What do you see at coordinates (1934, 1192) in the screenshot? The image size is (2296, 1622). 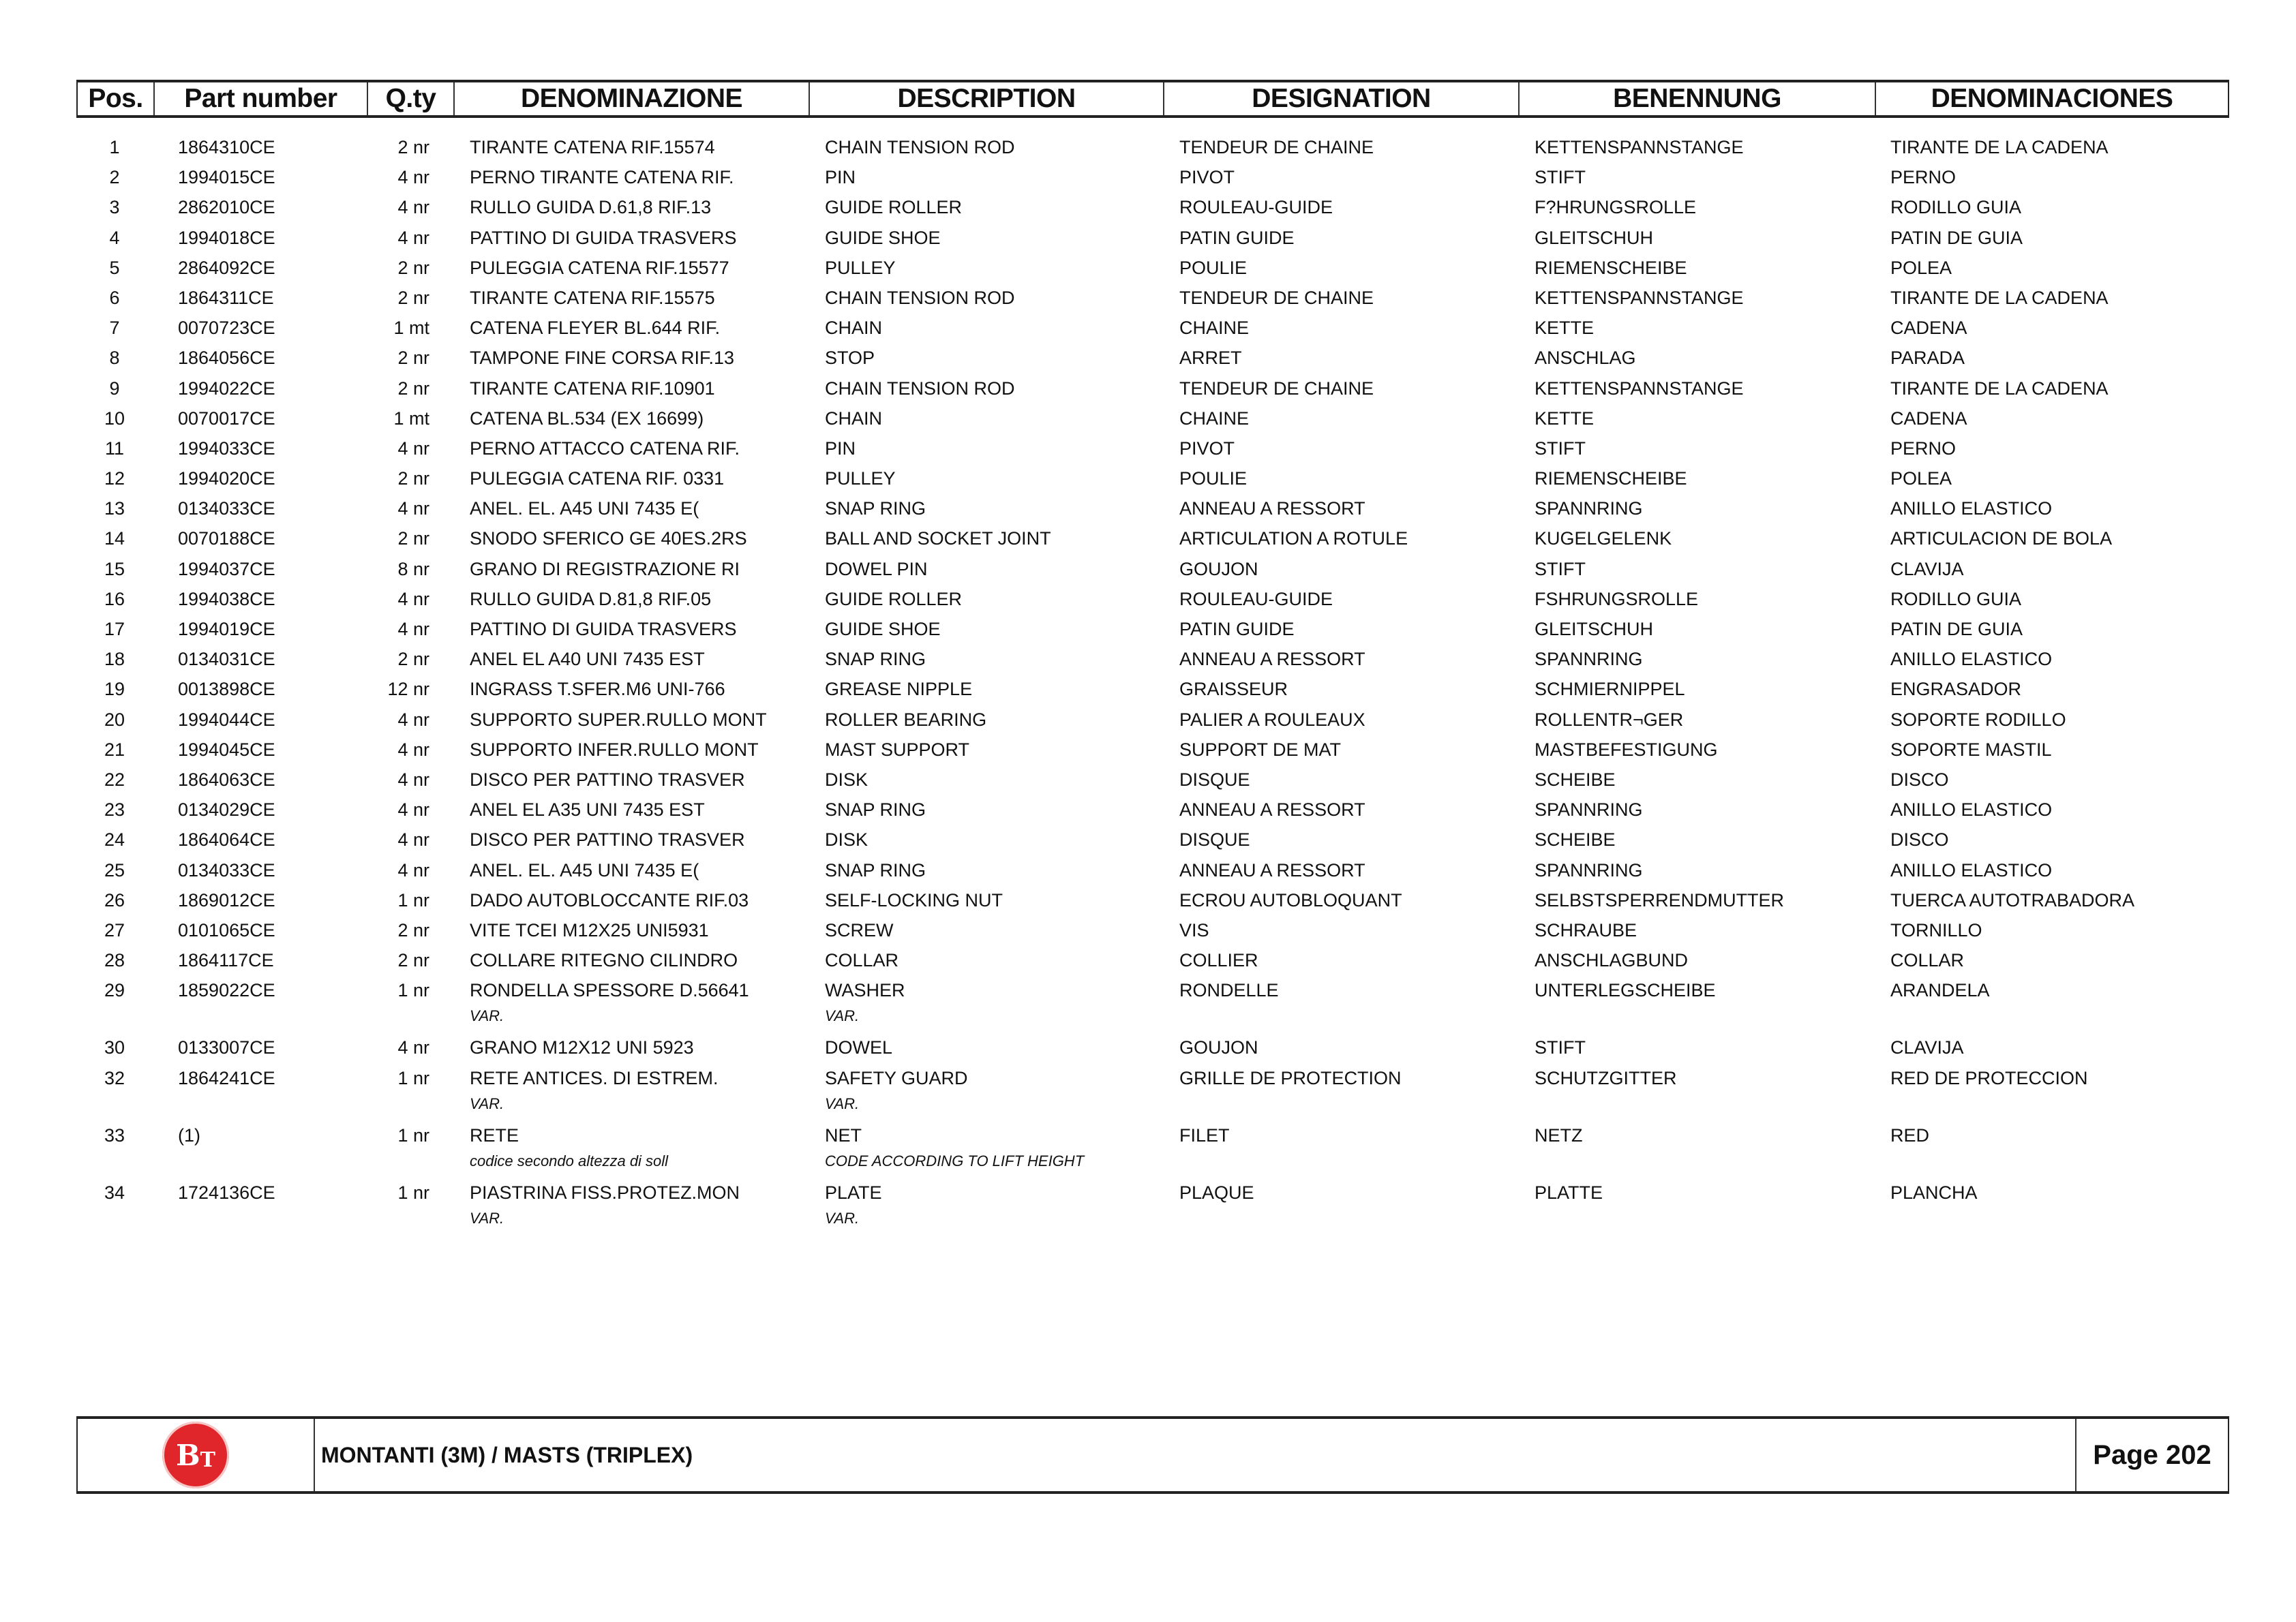 I see `cell-denominaciones: PLANCHA` at bounding box center [1934, 1192].